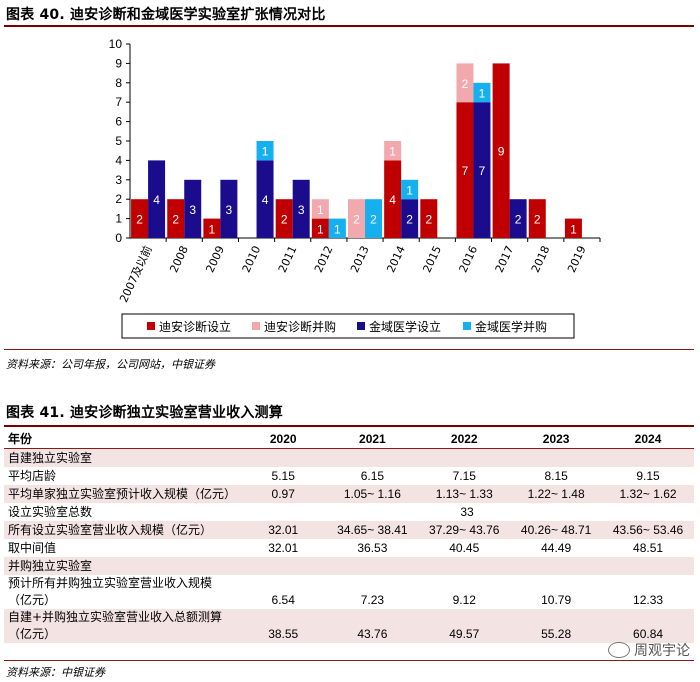  What do you see at coordinates (505, 259) in the screenshot?
I see `x-tick-label: 2017` at bounding box center [505, 259].